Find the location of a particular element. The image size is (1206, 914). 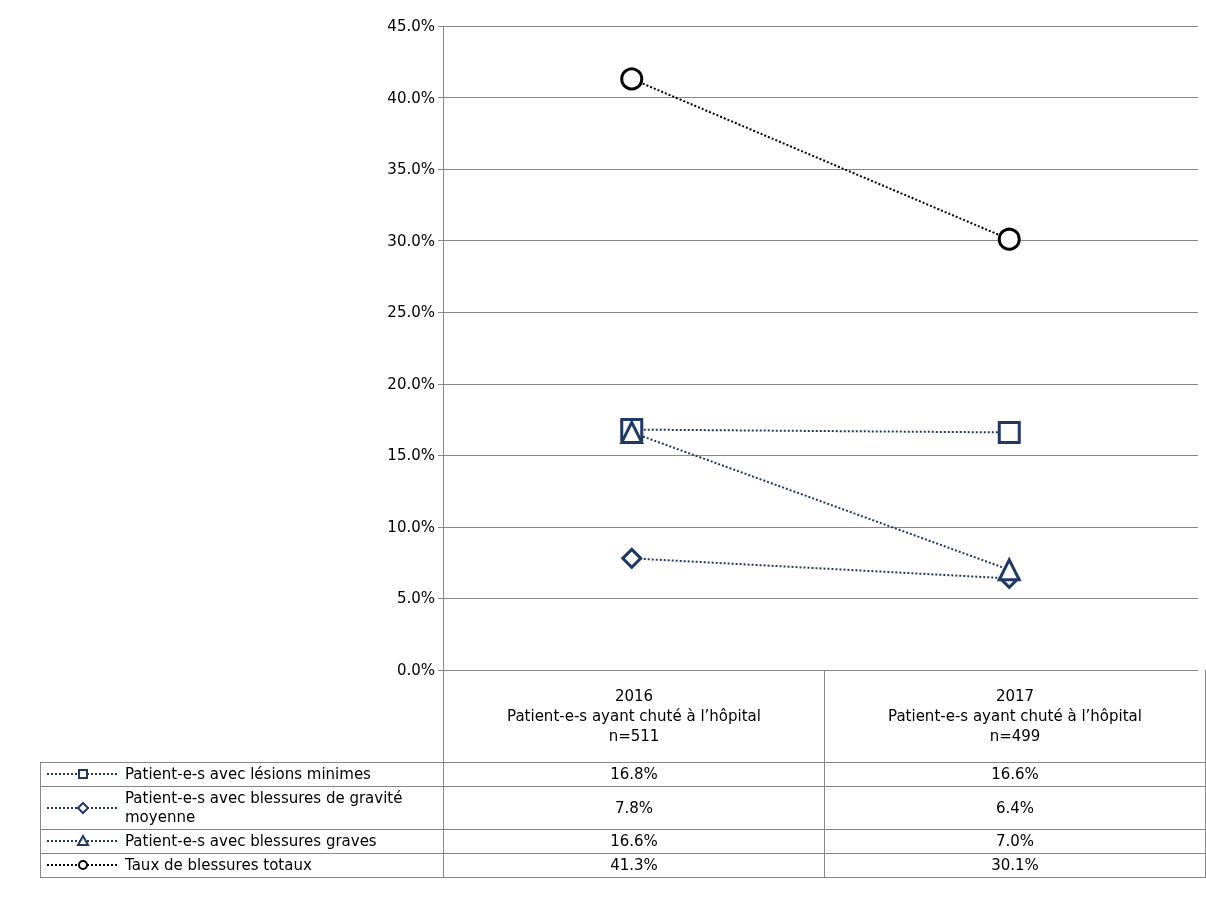

x-tick-label: 2016 Patient-e-s ayant chuté à l’hôpital n=511 is located at coordinates (634, 716).